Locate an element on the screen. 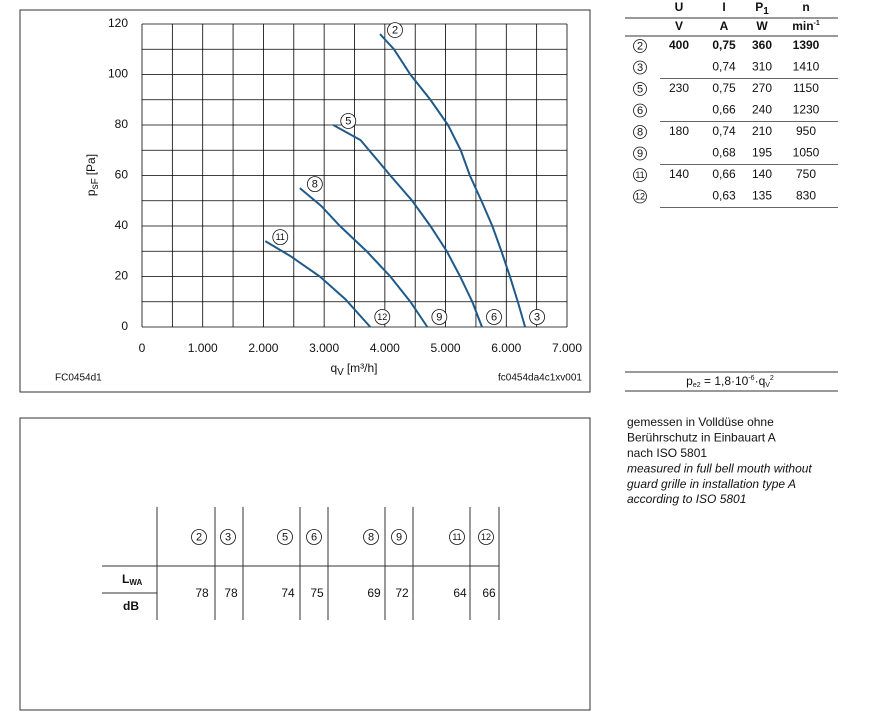 The image size is (888, 721). y-tick-label: 100 is located at coordinates (118, 74).